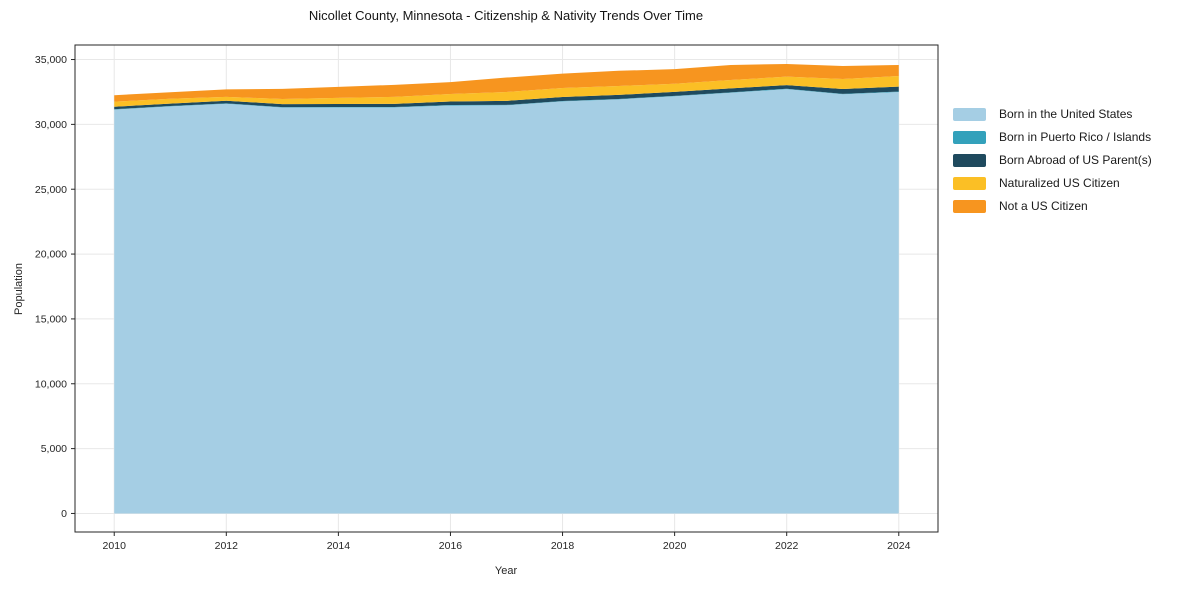  Describe the element at coordinates (563, 546) in the screenshot. I see `x-tick-label: 2018` at that location.